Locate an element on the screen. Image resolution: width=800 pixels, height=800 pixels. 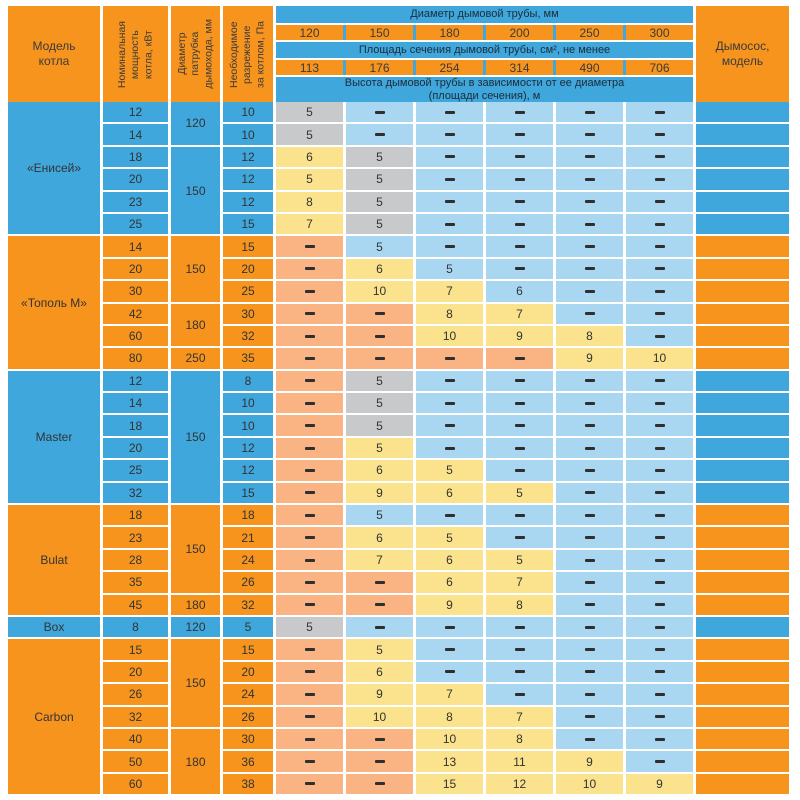
vacuum-cell: 25 is located at coordinates (248, 291).